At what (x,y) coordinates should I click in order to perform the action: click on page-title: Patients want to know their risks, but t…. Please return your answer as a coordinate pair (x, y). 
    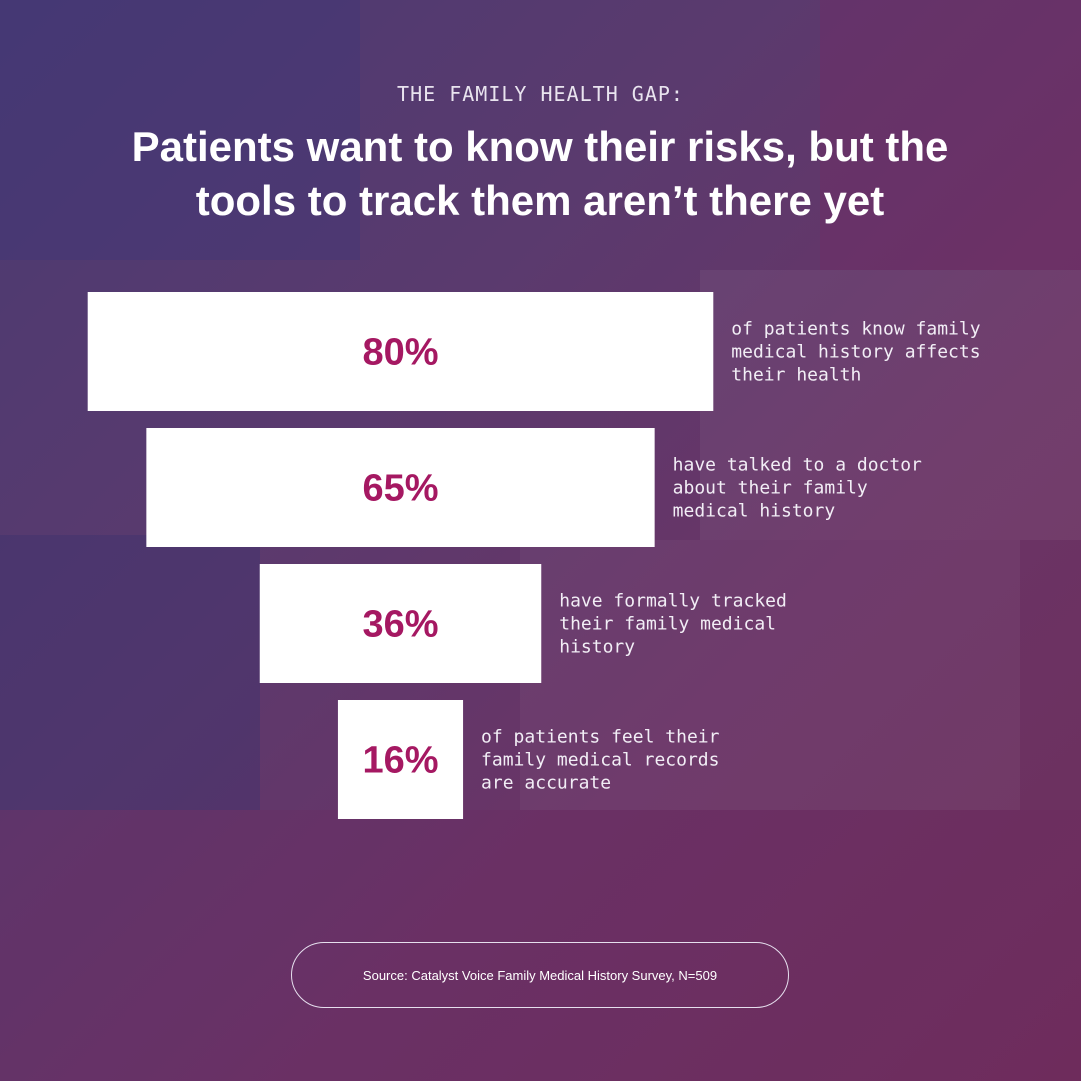
    Looking at the image, I should click on (540, 173).